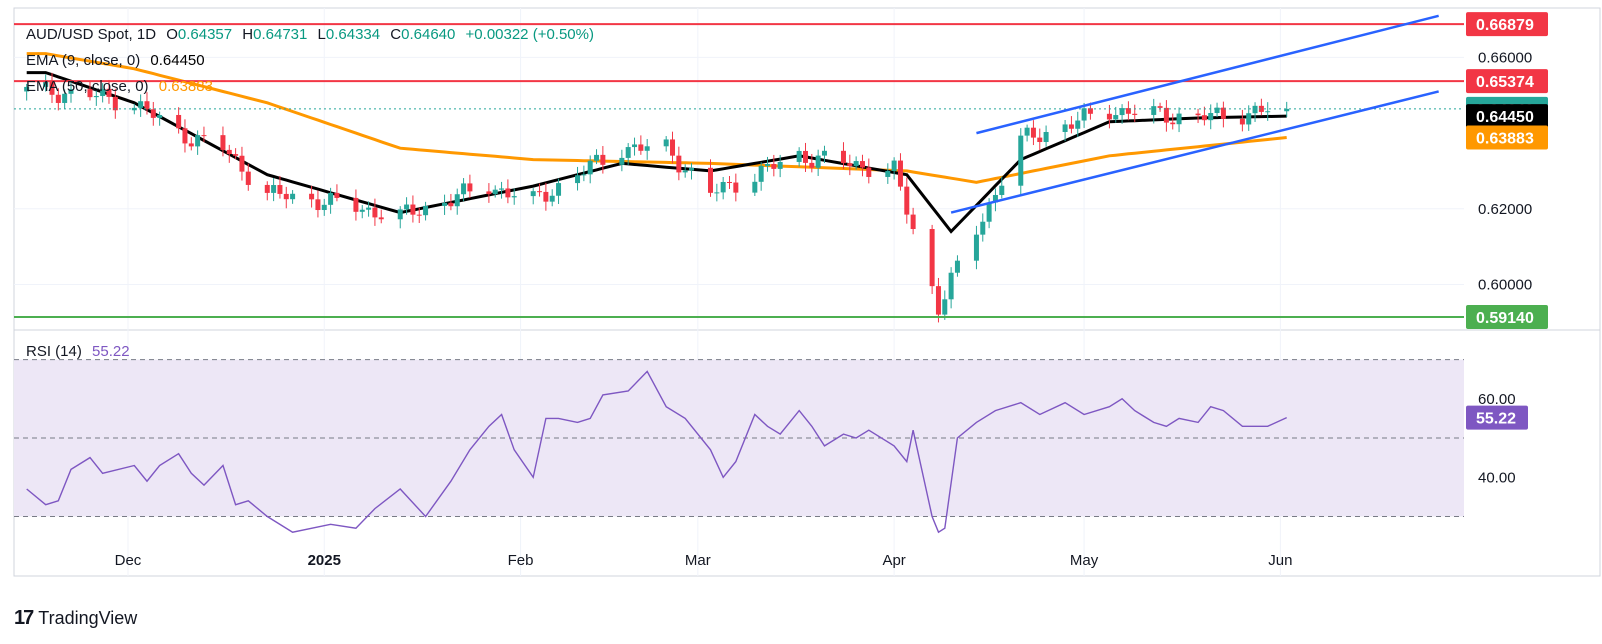  I want to click on ohlc-close: C0.64640, so click(423, 34).